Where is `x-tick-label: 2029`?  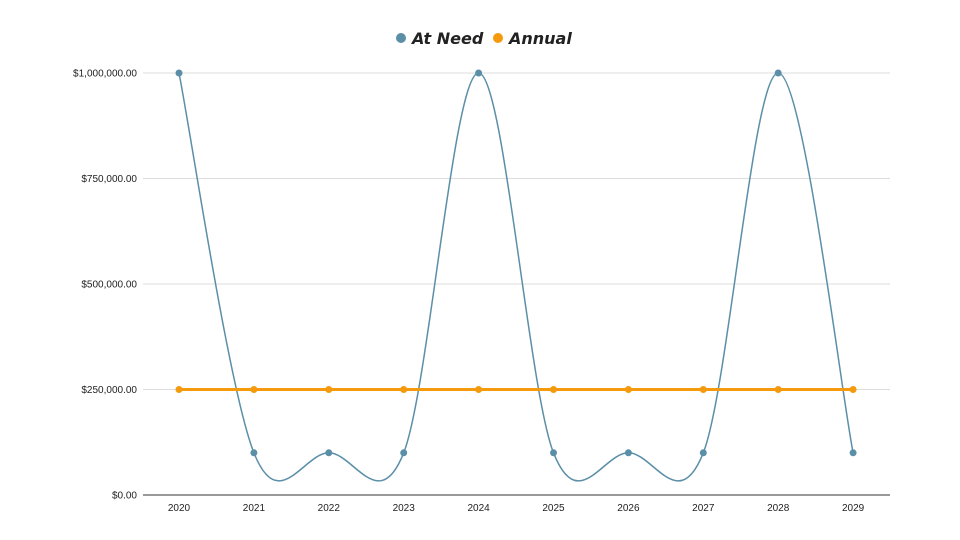 x-tick-label: 2029 is located at coordinates (853, 508).